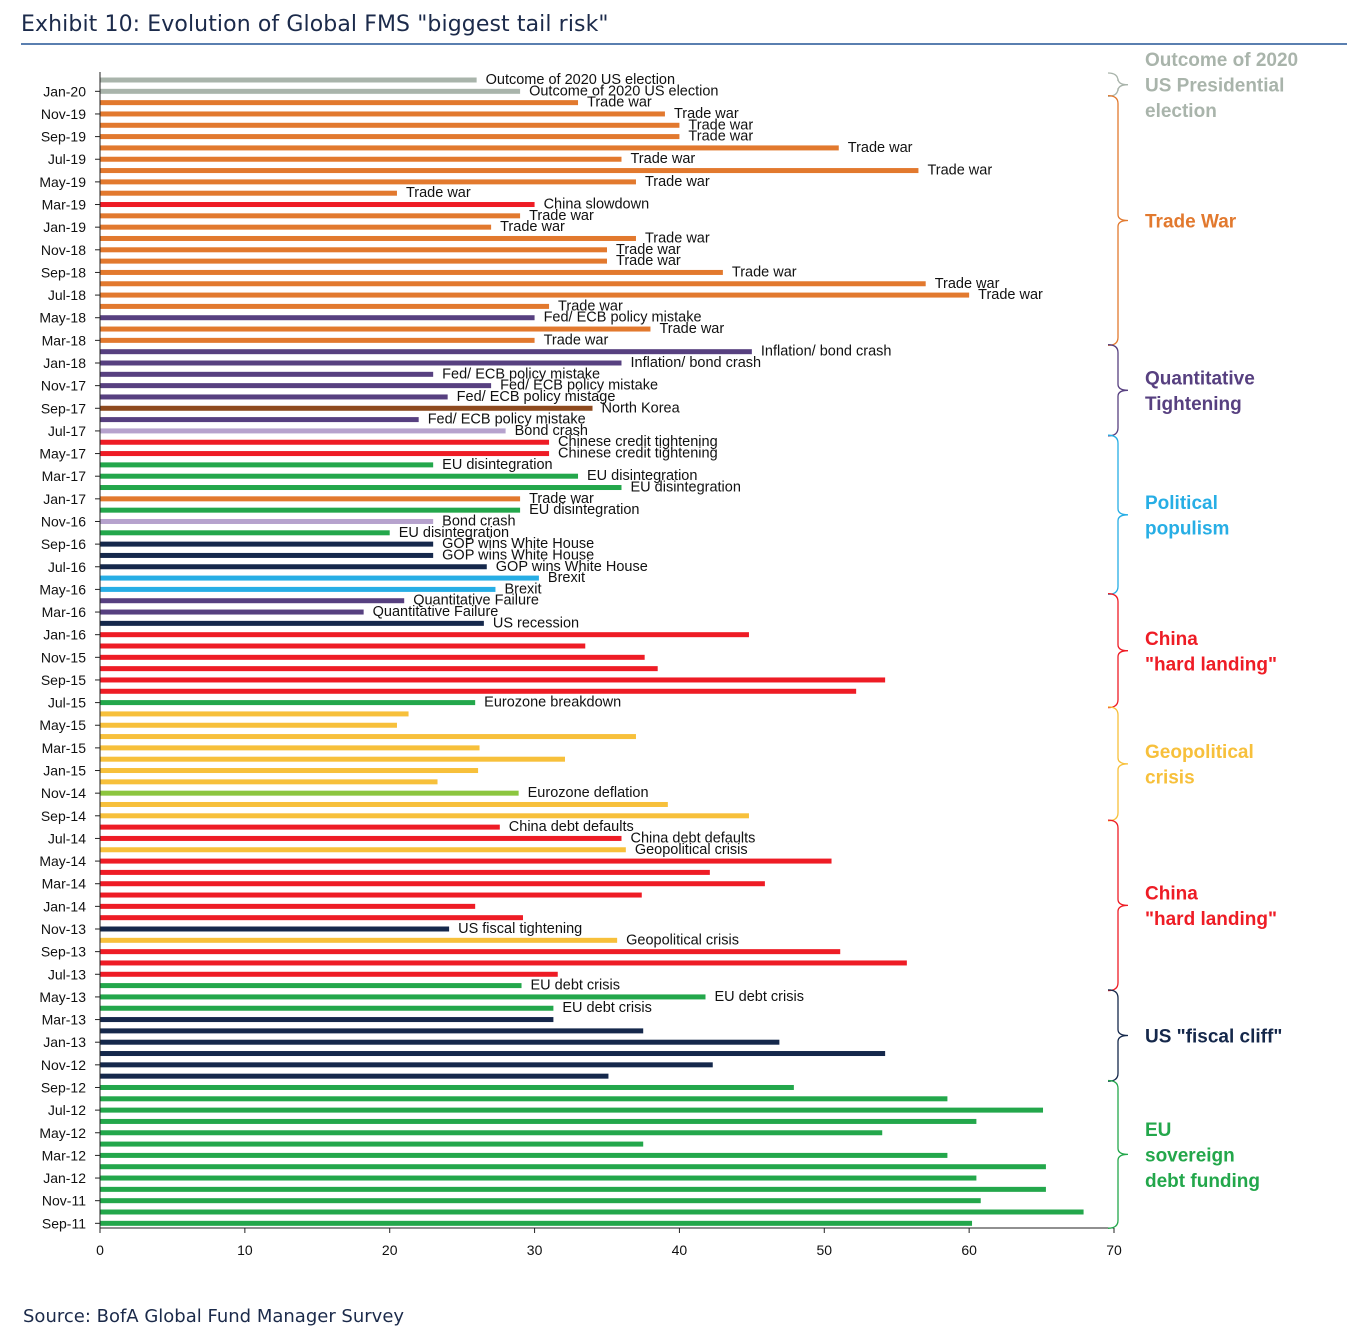 This screenshot has height=1342, width=1348. Describe the element at coordinates (67, 295) in the screenshot. I see `y-tick-label: Jul-18` at that location.